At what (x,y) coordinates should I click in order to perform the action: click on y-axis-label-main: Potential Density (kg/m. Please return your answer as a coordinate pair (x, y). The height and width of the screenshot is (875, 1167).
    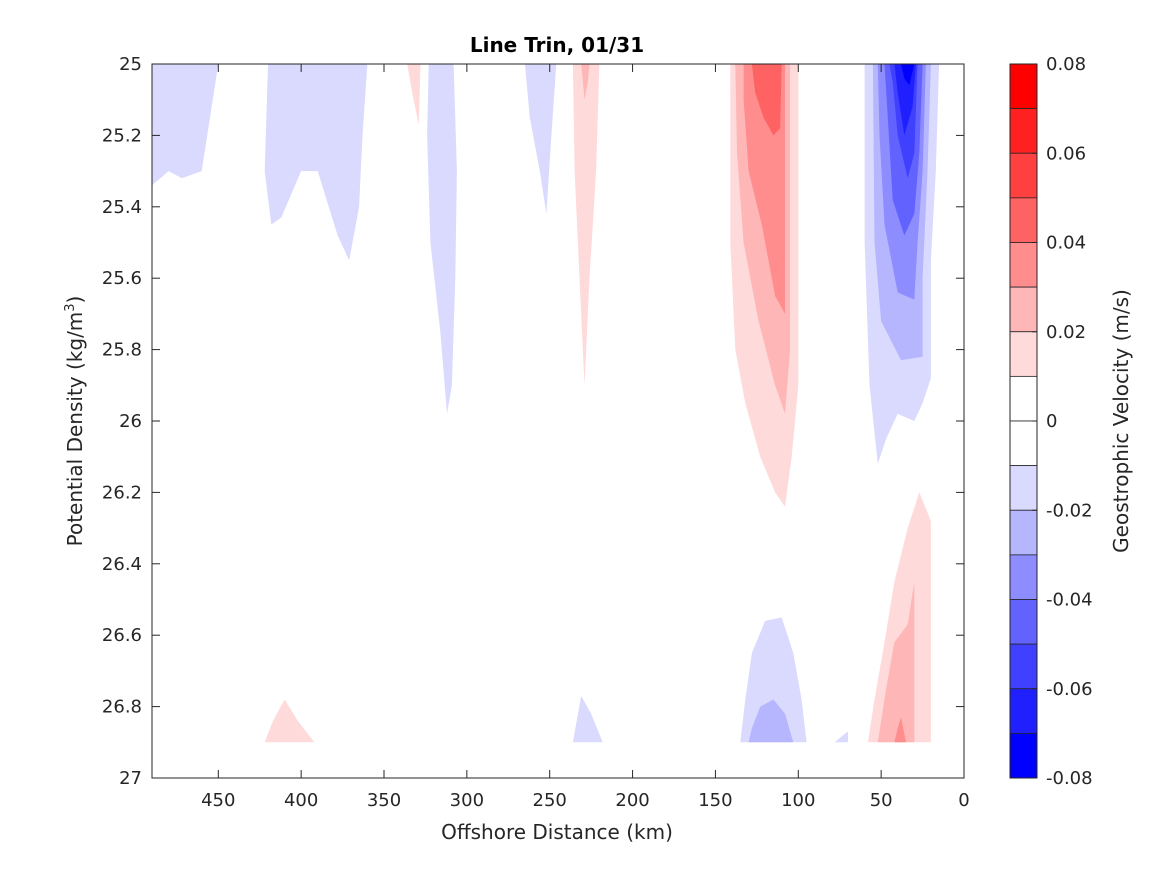
    Looking at the image, I should click on (75, 429).